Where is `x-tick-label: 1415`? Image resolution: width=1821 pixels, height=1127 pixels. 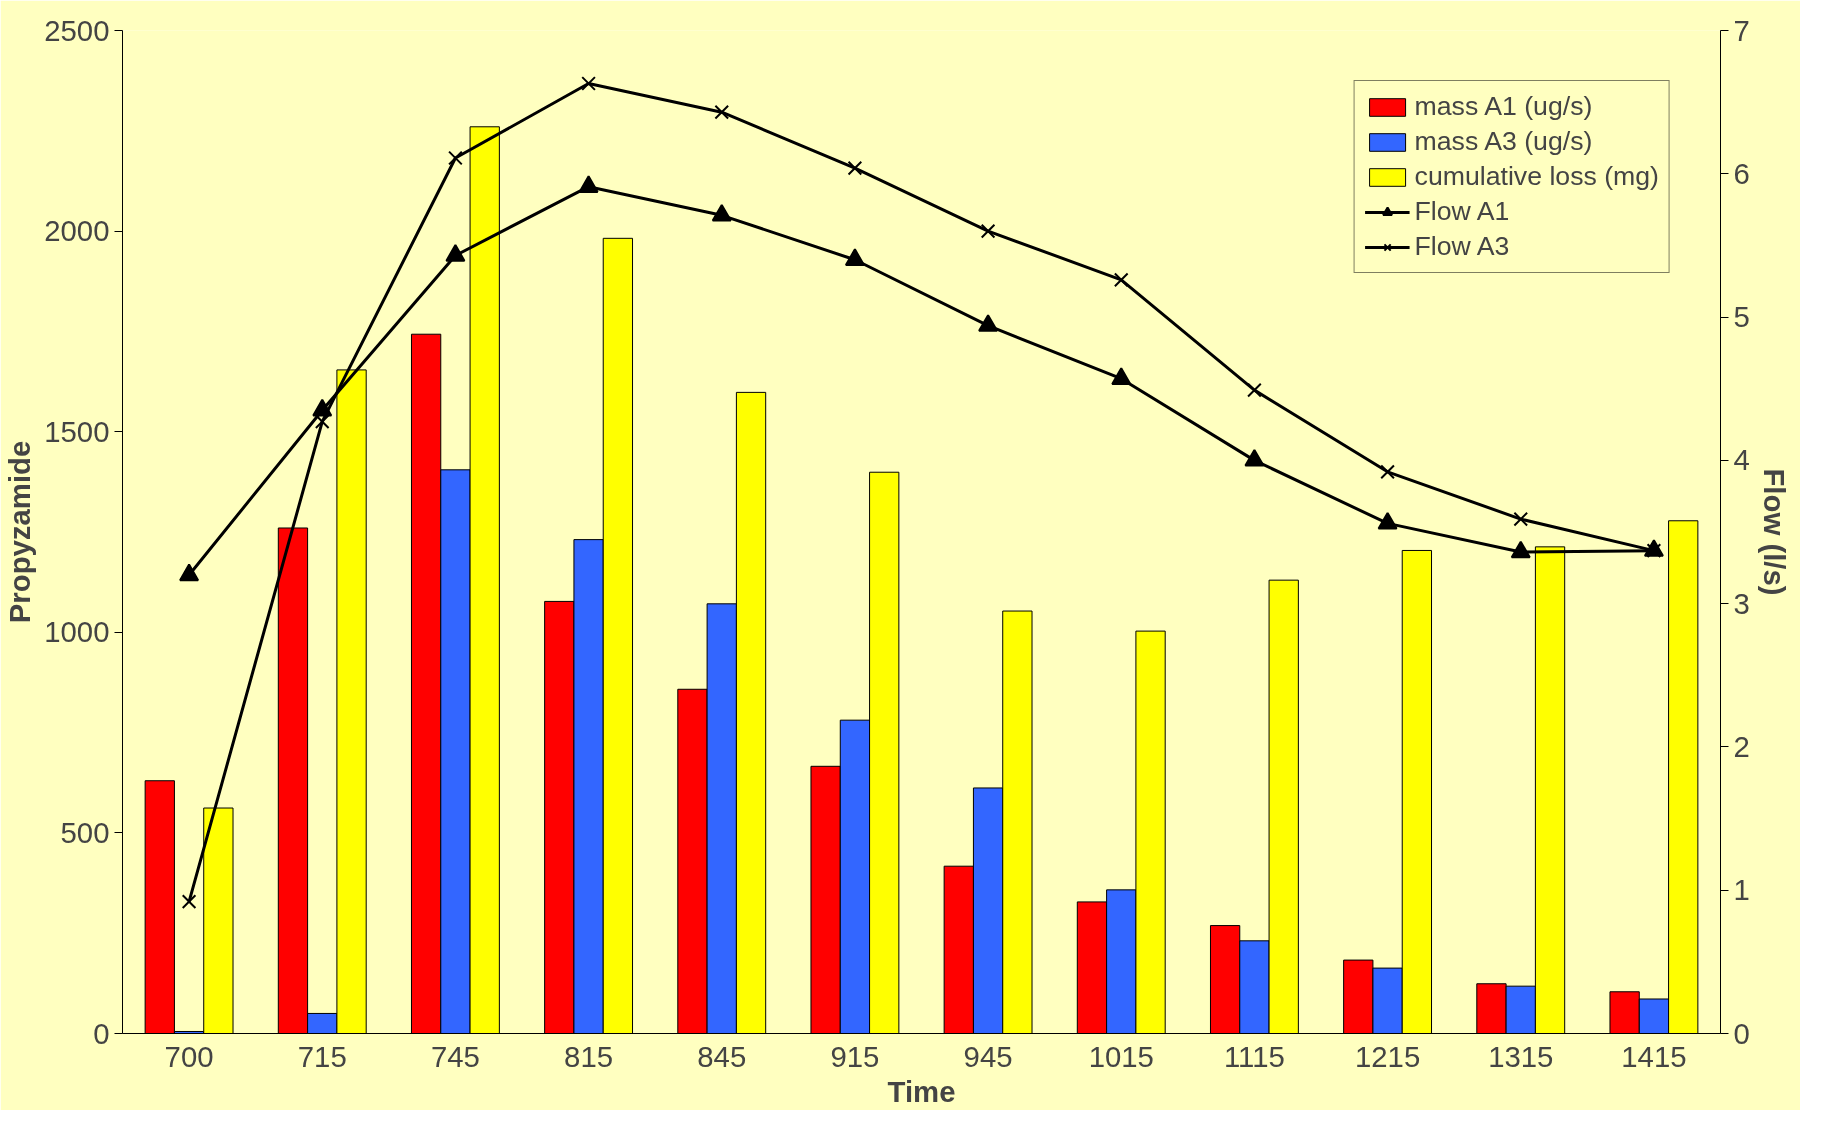
x-tick-label: 1415 is located at coordinates (1654, 1056).